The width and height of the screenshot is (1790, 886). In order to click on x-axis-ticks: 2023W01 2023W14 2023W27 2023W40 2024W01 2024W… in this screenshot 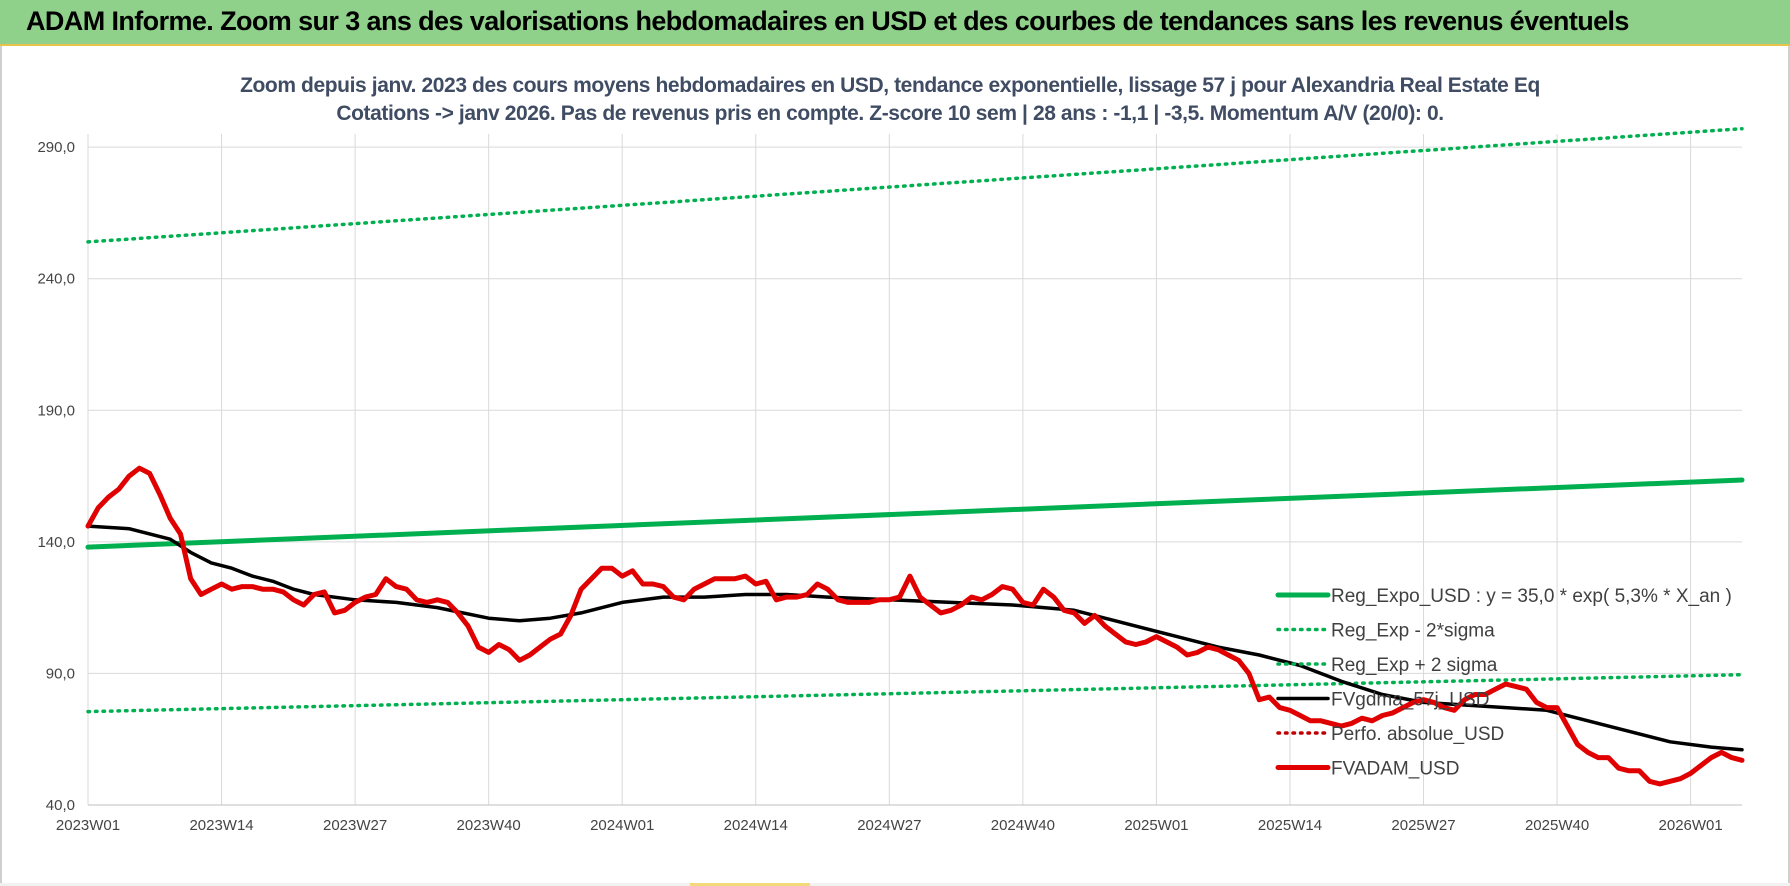, I will do `click(889, 825)`.